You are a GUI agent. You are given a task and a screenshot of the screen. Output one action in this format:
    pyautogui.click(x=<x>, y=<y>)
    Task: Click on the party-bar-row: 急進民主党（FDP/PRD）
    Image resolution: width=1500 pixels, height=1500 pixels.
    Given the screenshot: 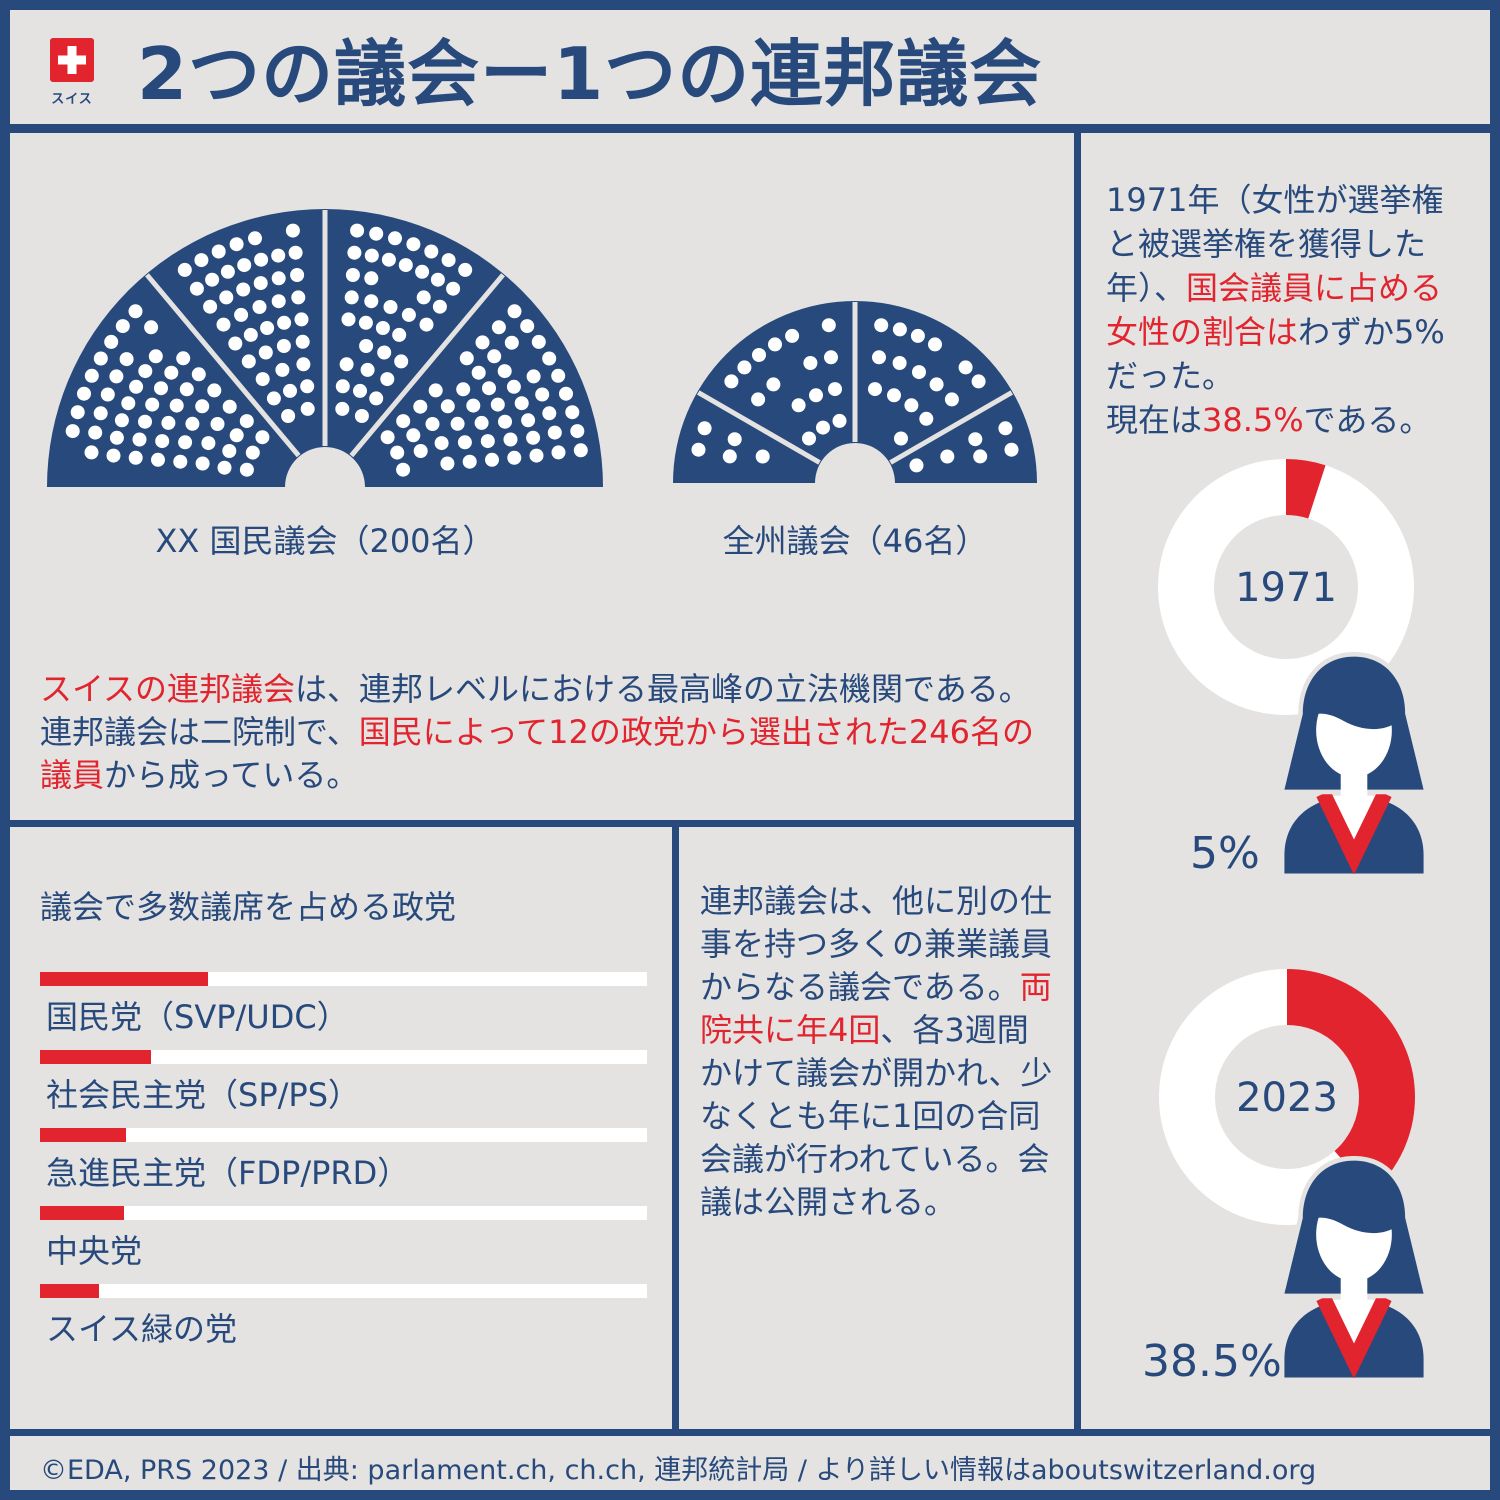 What is the action you would take?
    pyautogui.click(x=343, y=1160)
    